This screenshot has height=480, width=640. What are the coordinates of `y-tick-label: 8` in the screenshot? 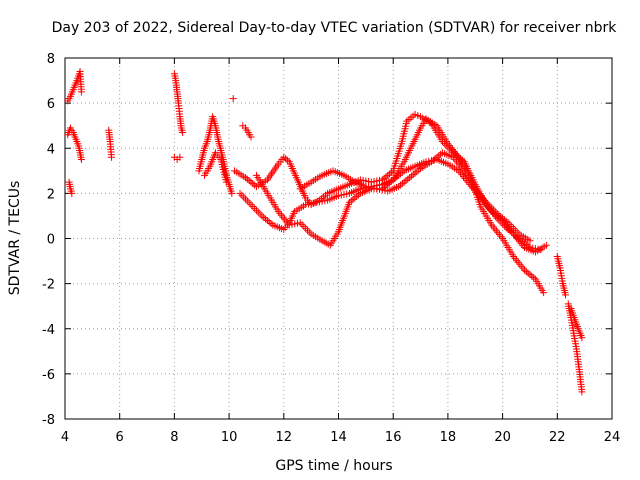 It's located at (51, 59).